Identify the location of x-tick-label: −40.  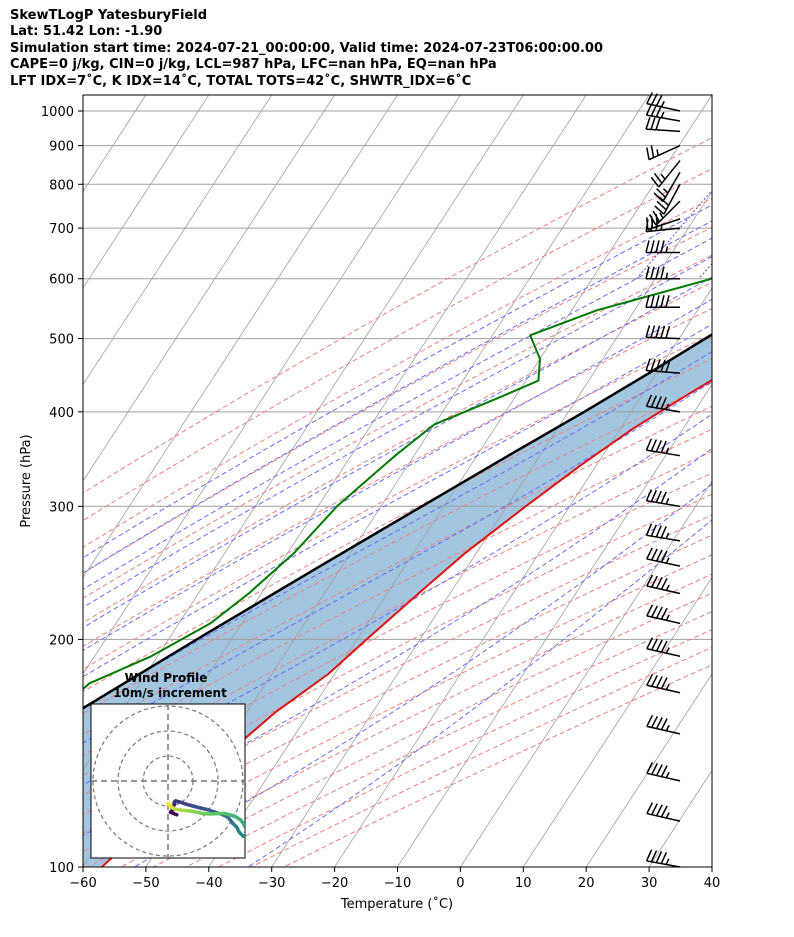
(208, 883).